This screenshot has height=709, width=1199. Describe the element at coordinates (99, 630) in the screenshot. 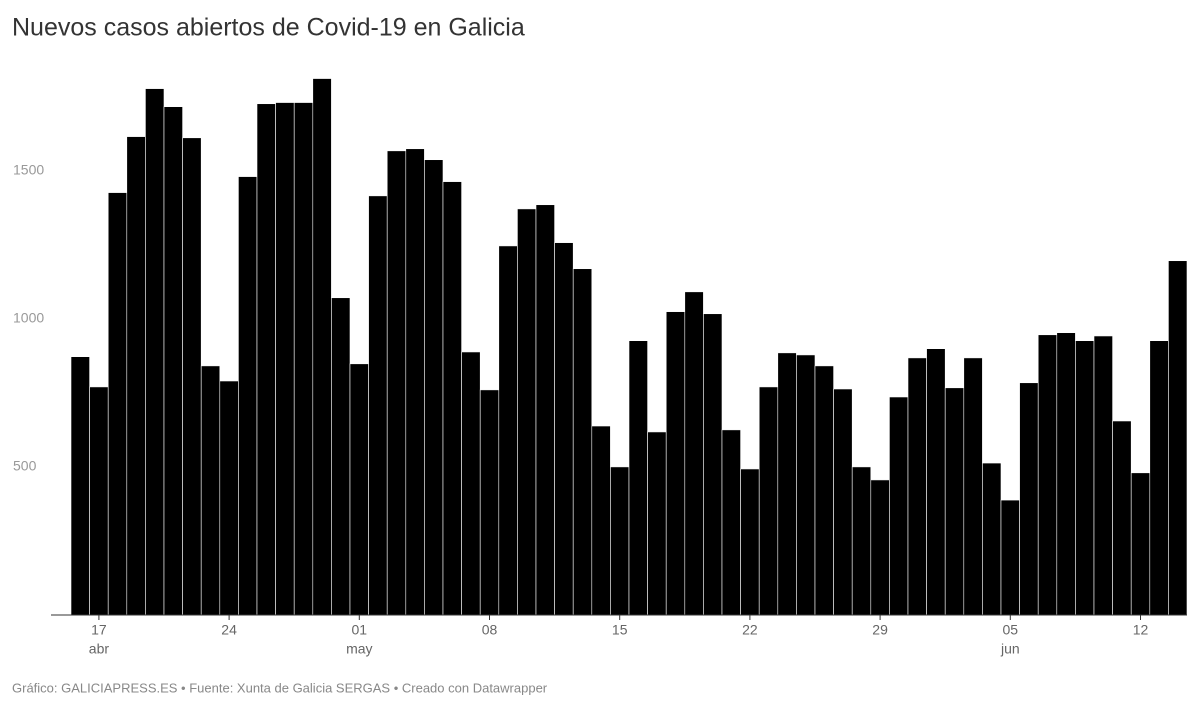

I see `x-tick-label: 17` at that location.